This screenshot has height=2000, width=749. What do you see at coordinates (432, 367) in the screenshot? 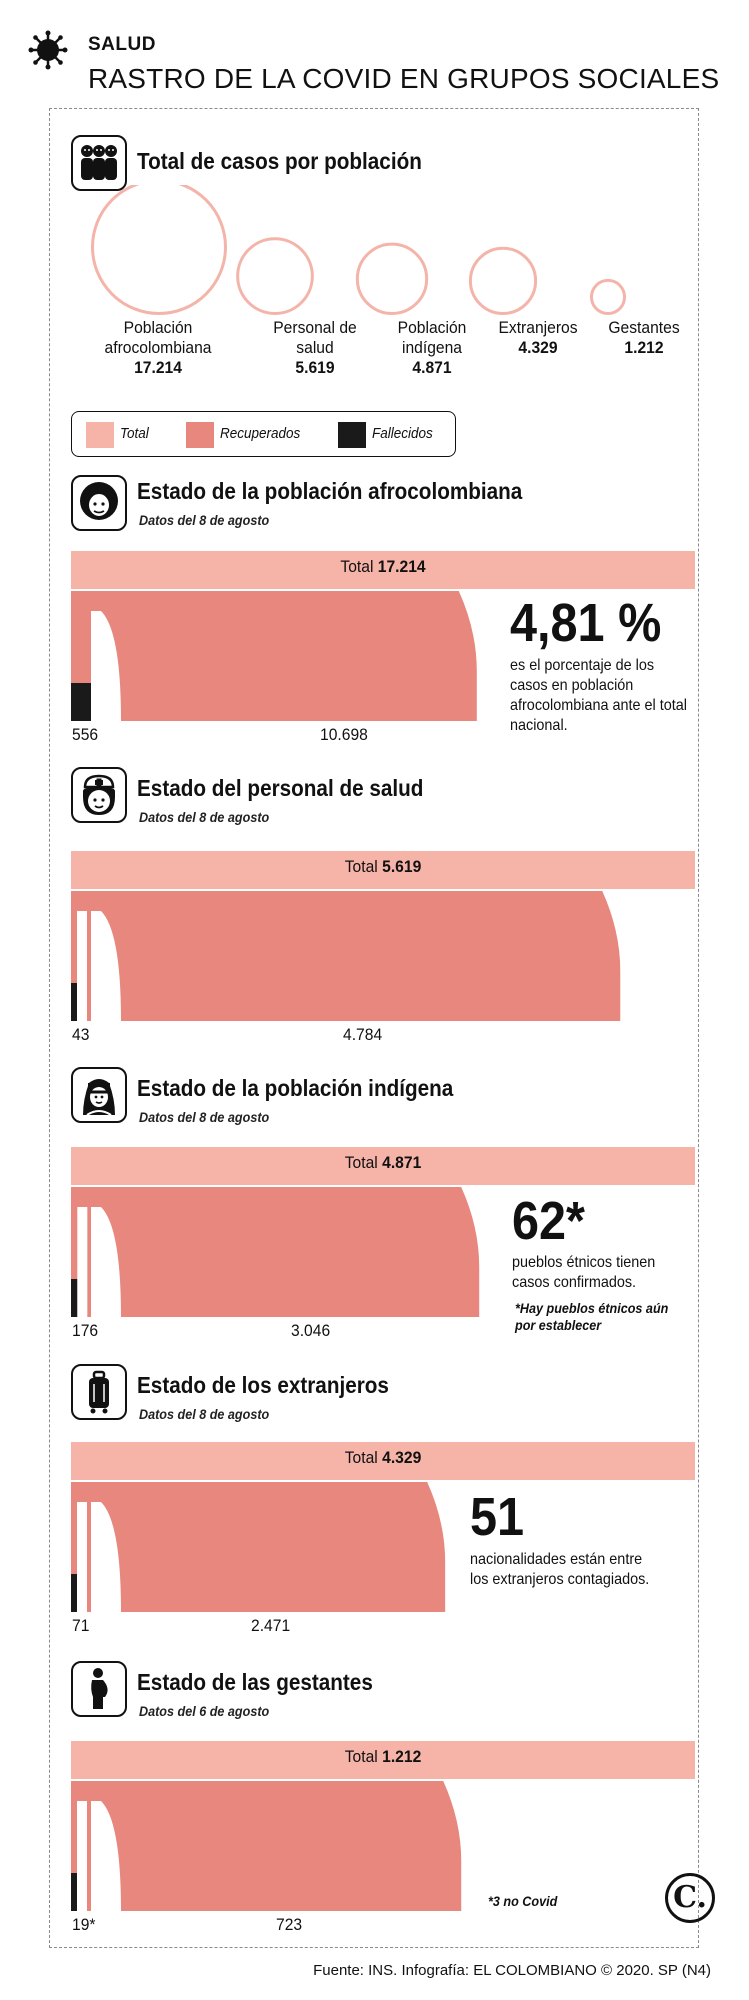
I see `population-value-2: 4.871` at bounding box center [432, 367].